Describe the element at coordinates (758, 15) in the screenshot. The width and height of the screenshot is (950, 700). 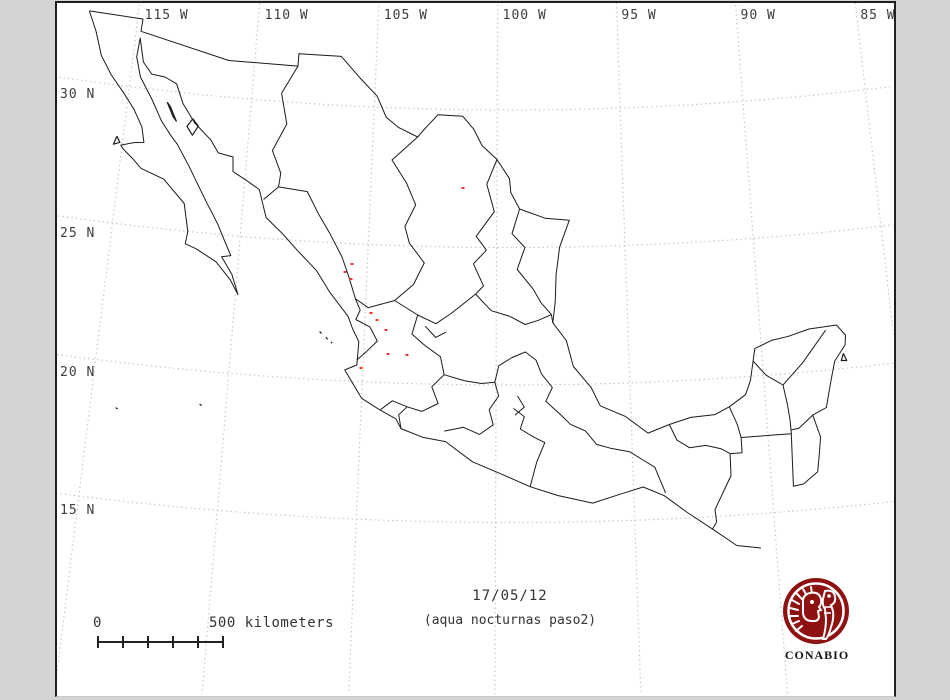
I see `lon-tick-label: 90 W` at that location.